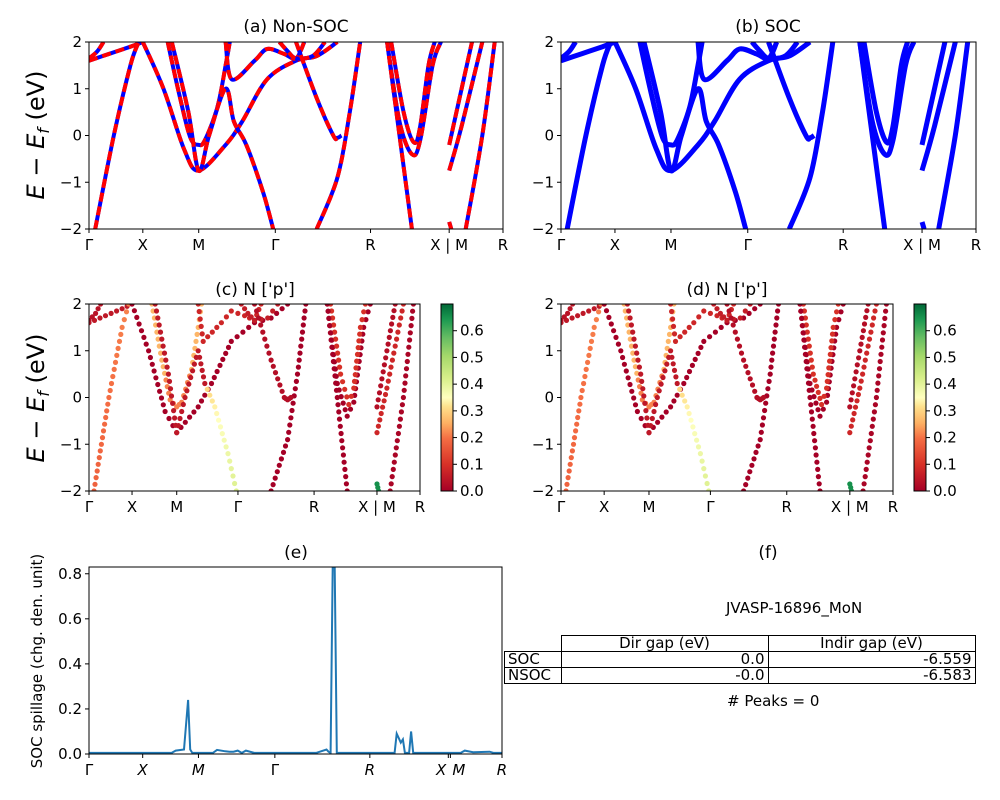 The height and width of the screenshot is (800, 1000). What do you see at coordinates (37, 135) in the screenshot?
I see `ylabel-text: E − Ef (eV)` at bounding box center [37, 135].